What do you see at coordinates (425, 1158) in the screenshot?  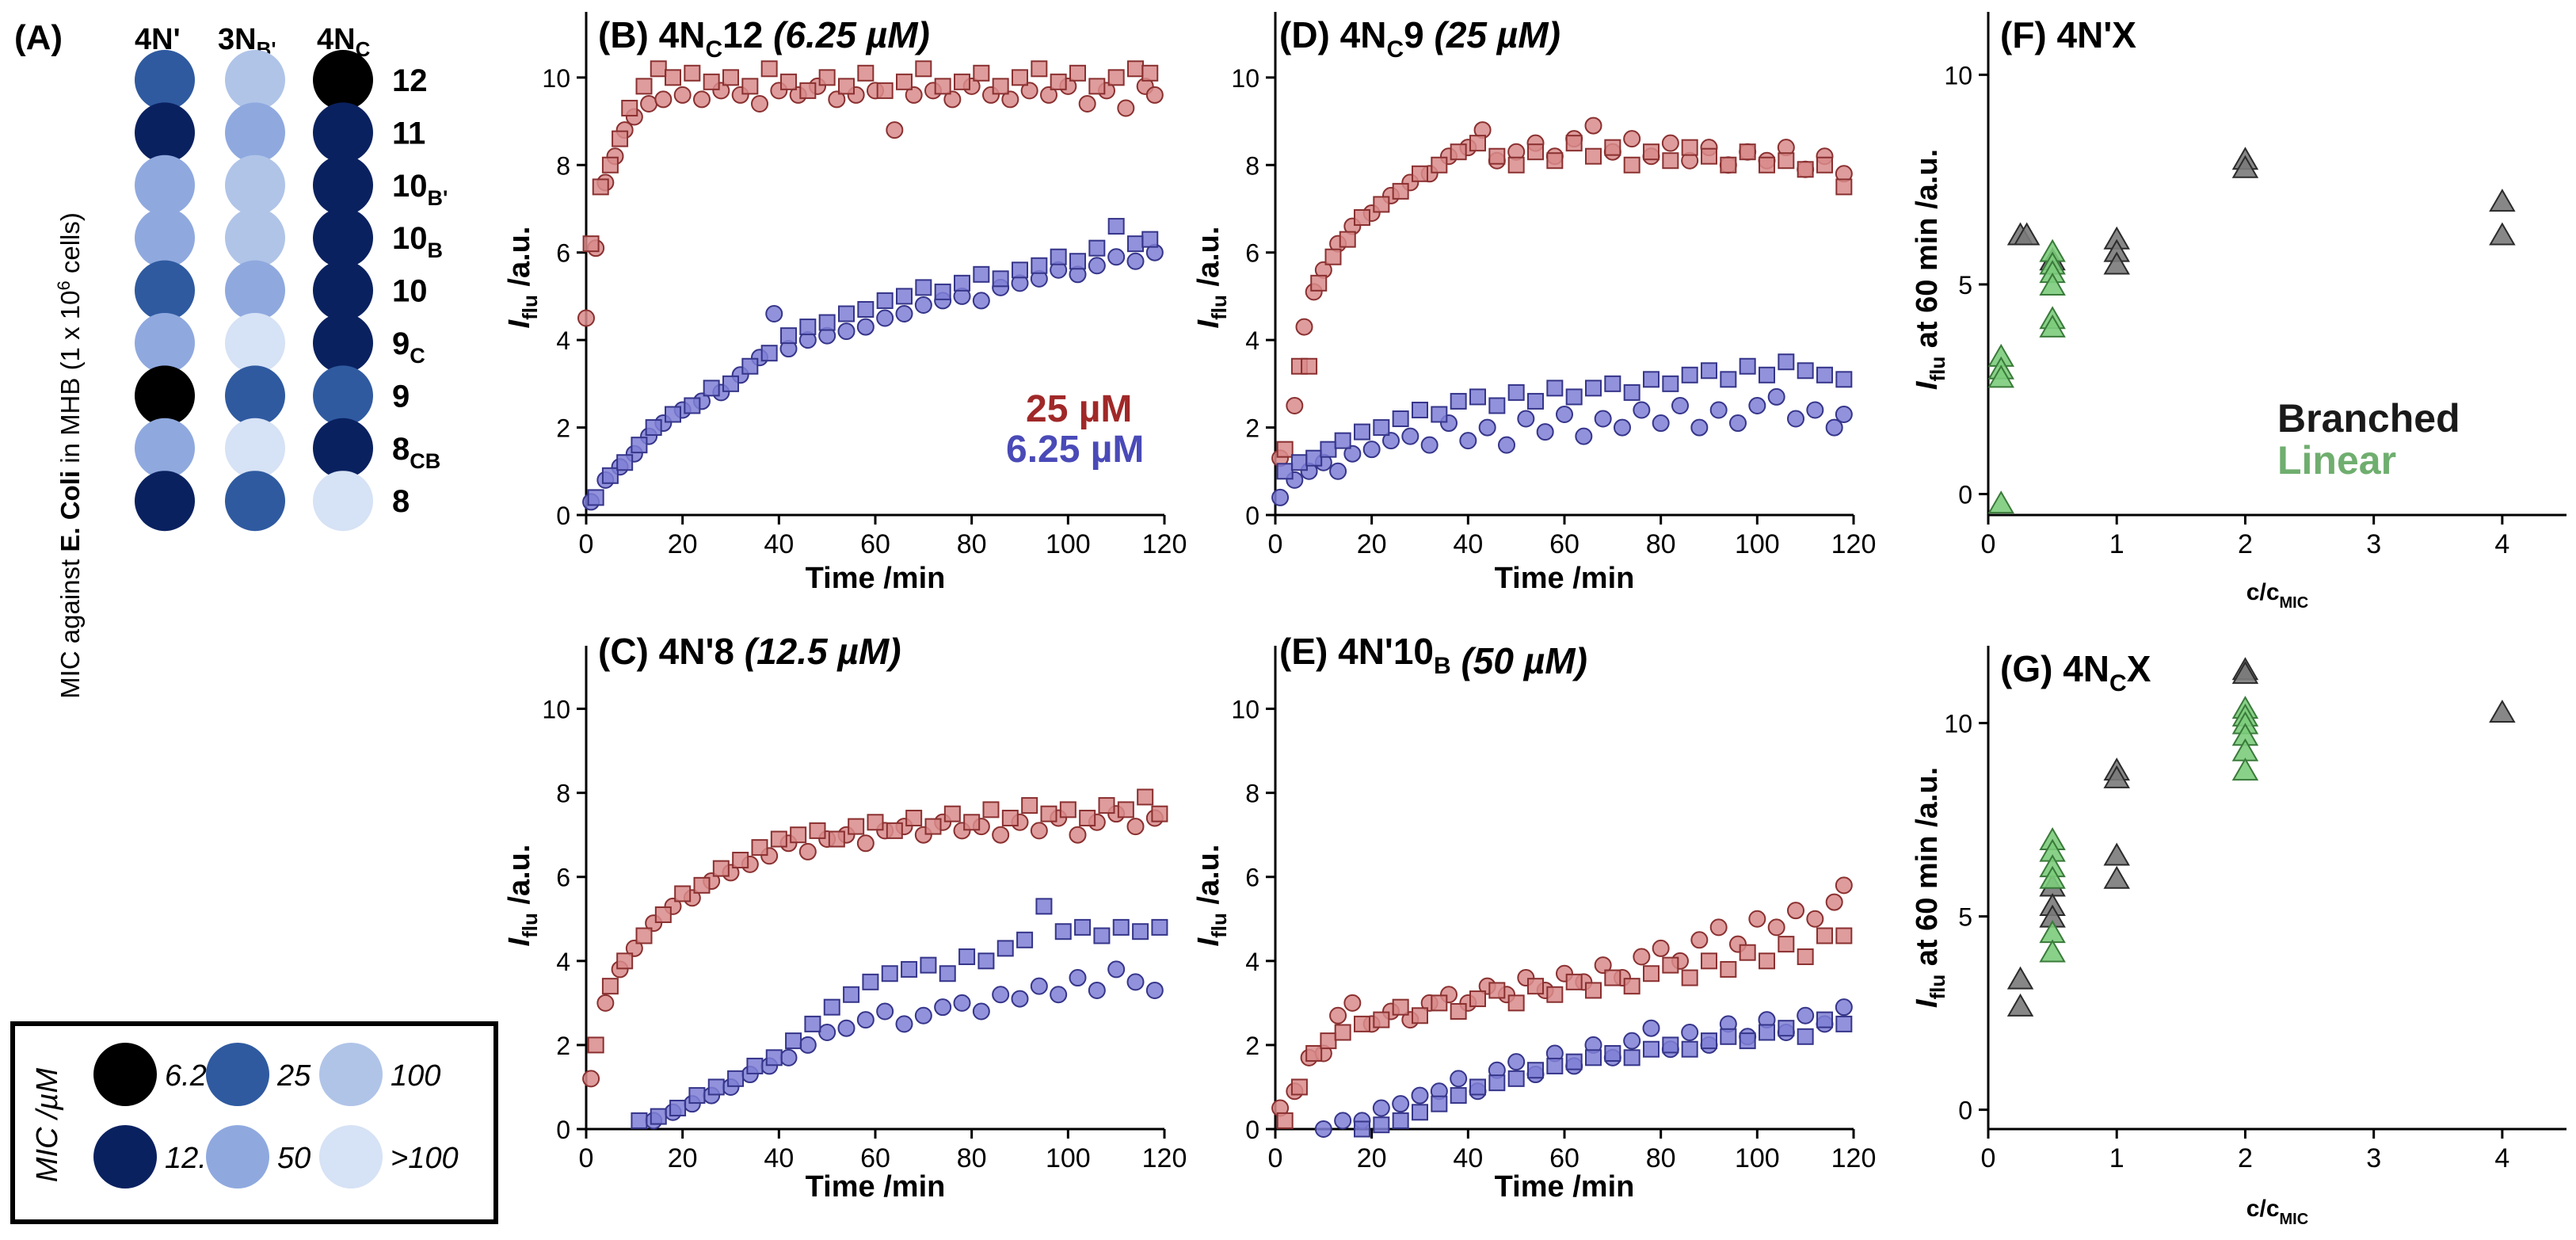 I see `legend-value-6: >100` at bounding box center [425, 1158].